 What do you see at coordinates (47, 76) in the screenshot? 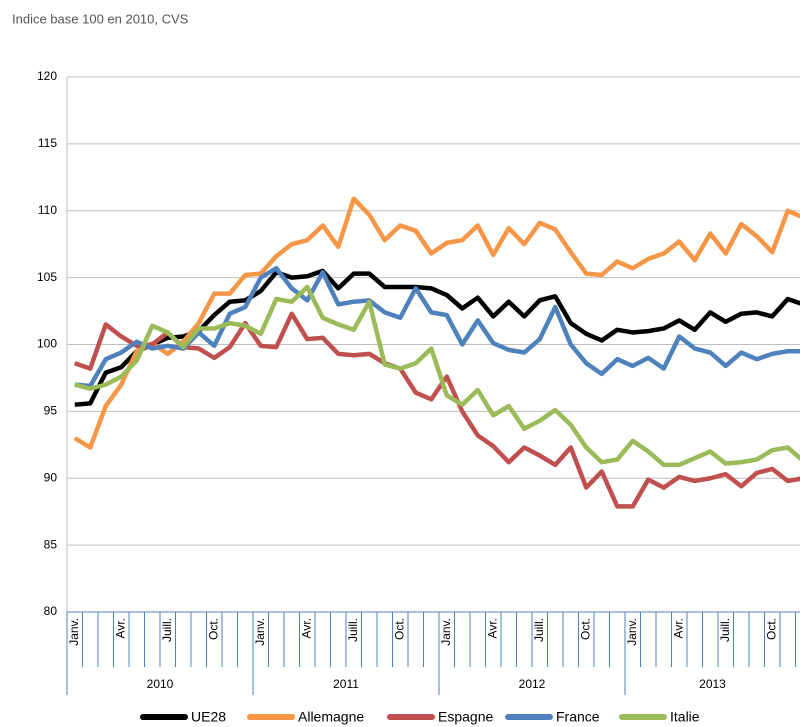
I see `y-tick-label: 120` at bounding box center [47, 76].